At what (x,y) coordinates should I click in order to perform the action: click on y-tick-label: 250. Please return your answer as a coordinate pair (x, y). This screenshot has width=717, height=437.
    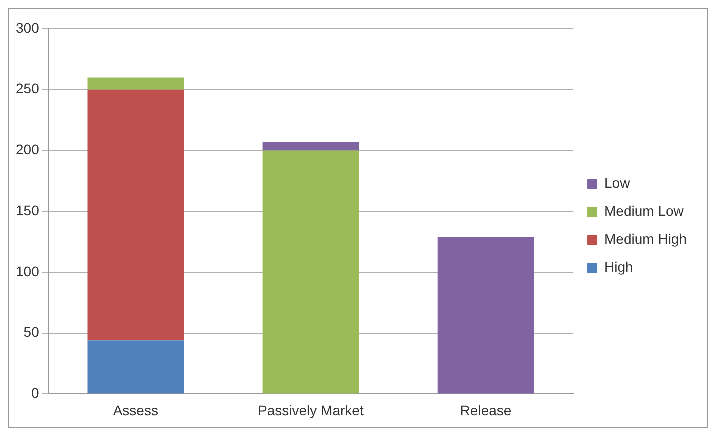
    Looking at the image, I should click on (28, 88).